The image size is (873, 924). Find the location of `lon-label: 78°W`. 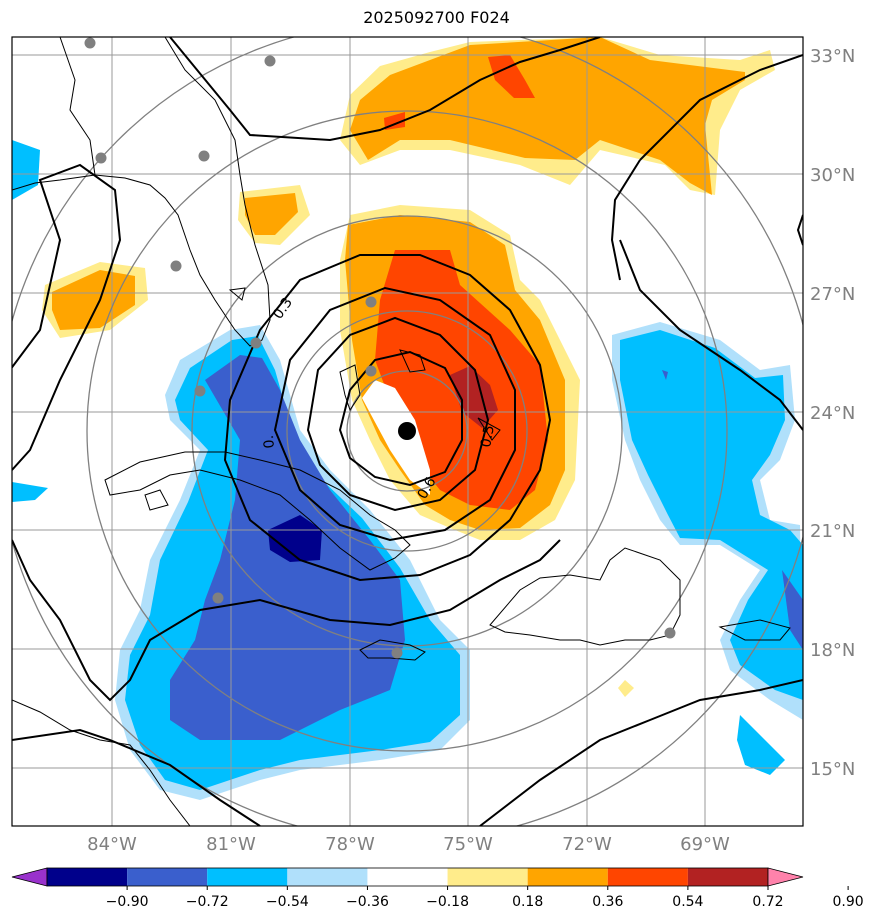

lon-label: 78°W is located at coordinates (350, 844).